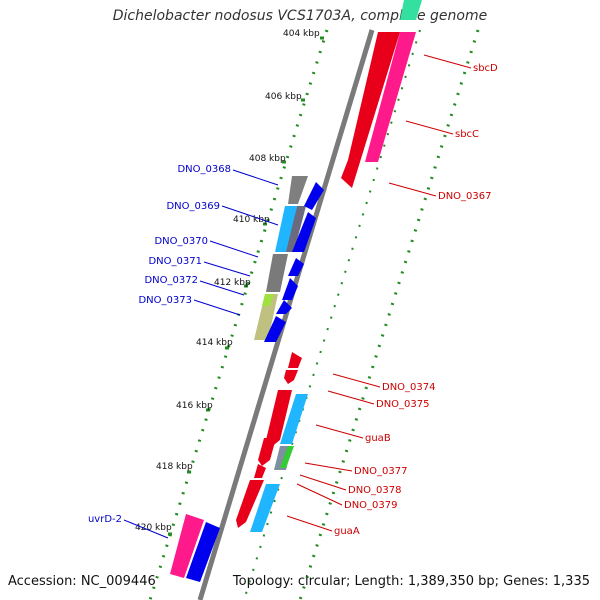  Describe the element at coordinates (204, 169) in the screenshot. I see `gene-label-left: DNO_0368` at that location.